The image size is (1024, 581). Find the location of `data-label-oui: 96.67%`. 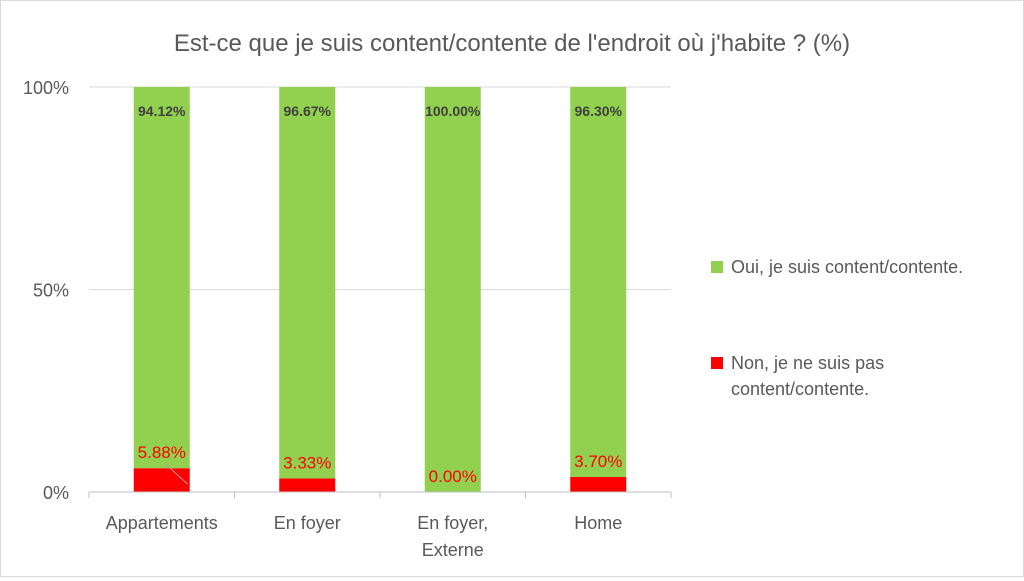

data-label-oui: 96.67% is located at coordinates (308, 111).